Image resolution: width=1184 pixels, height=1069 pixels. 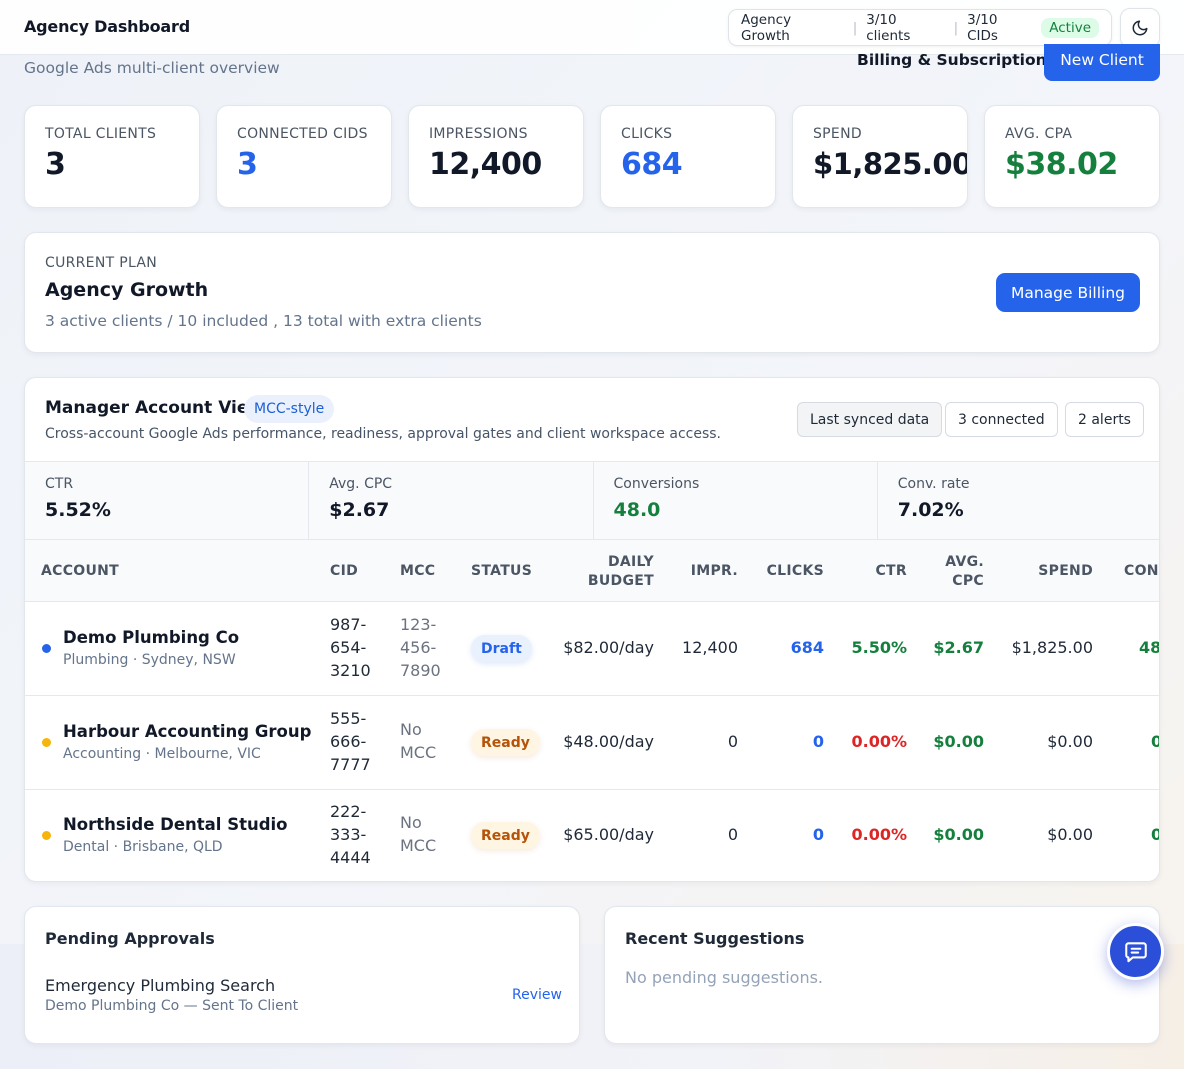 I want to click on col-clicks: CLICKS, so click(x=795, y=571).